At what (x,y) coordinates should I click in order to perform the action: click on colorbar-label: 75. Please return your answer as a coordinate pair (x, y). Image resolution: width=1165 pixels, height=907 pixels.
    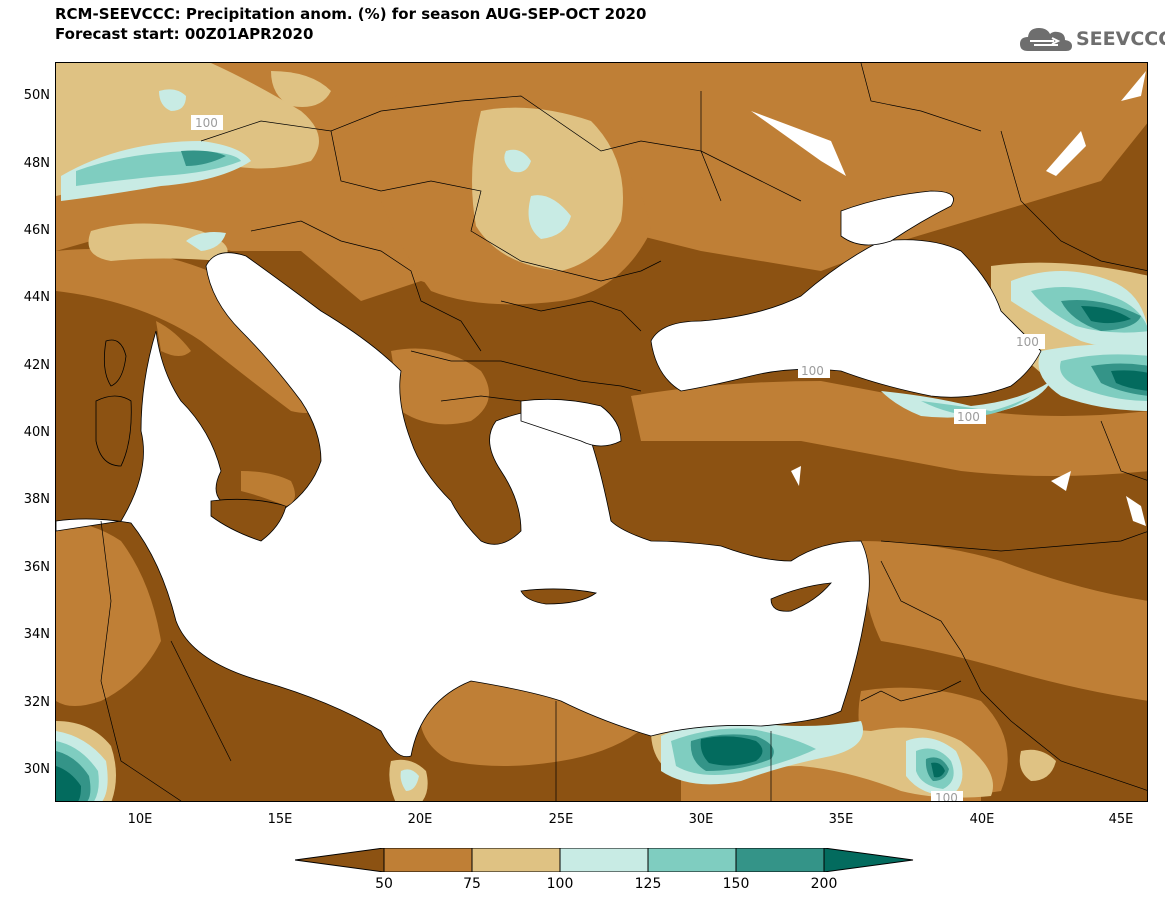
    Looking at the image, I should click on (472, 884).